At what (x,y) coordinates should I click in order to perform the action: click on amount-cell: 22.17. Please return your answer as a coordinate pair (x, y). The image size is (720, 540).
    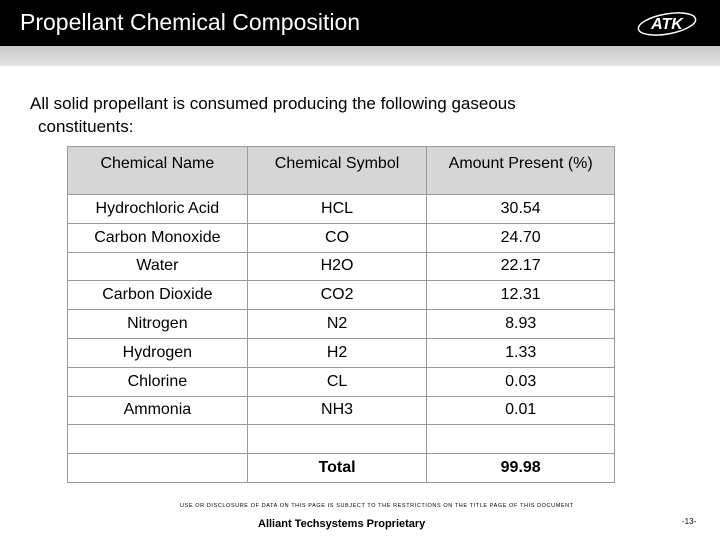
    Looking at the image, I should click on (520, 266).